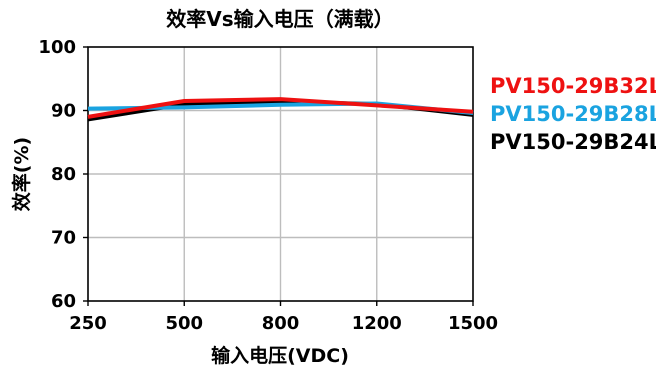 The height and width of the screenshot is (374, 656). I want to click on legend-entry: PV150-29B28L, so click(573, 114).